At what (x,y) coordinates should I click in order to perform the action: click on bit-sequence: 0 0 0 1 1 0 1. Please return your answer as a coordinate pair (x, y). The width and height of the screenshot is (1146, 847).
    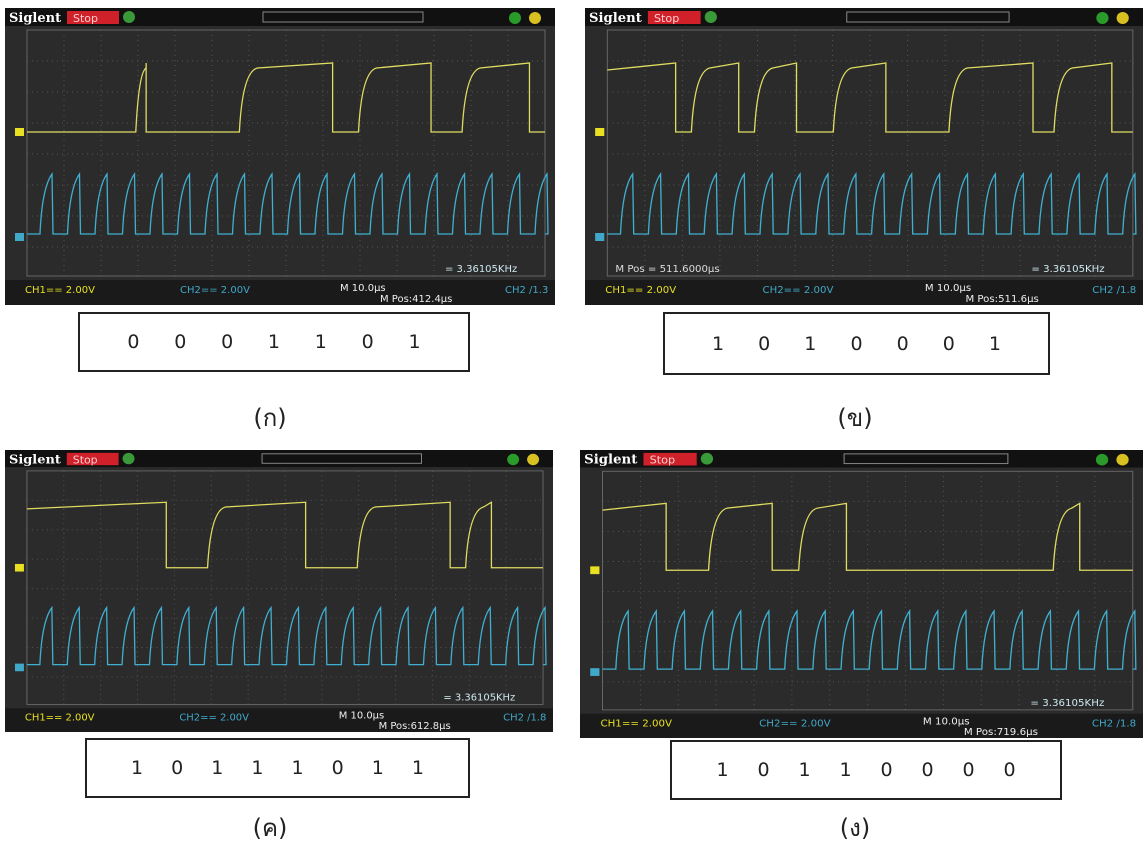
    Looking at the image, I should click on (274, 342).